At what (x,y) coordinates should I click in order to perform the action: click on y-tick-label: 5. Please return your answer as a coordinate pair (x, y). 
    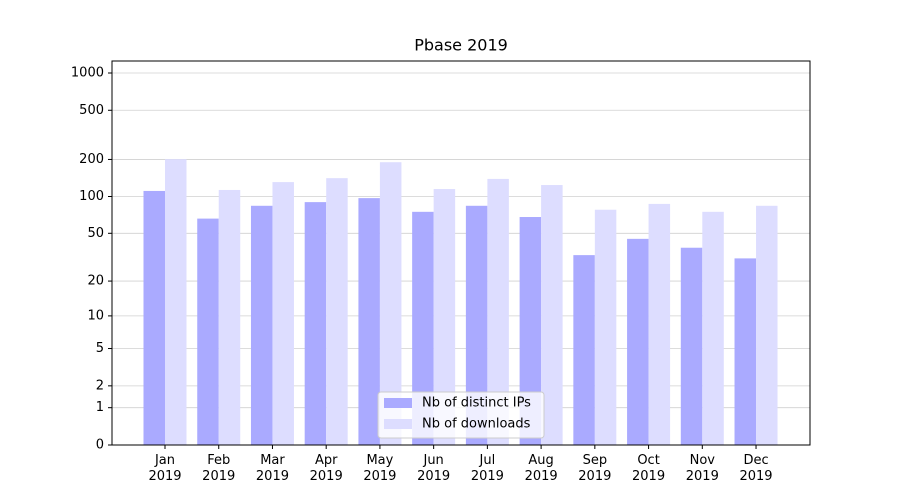
    Looking at the image, I should click on (100, 348).